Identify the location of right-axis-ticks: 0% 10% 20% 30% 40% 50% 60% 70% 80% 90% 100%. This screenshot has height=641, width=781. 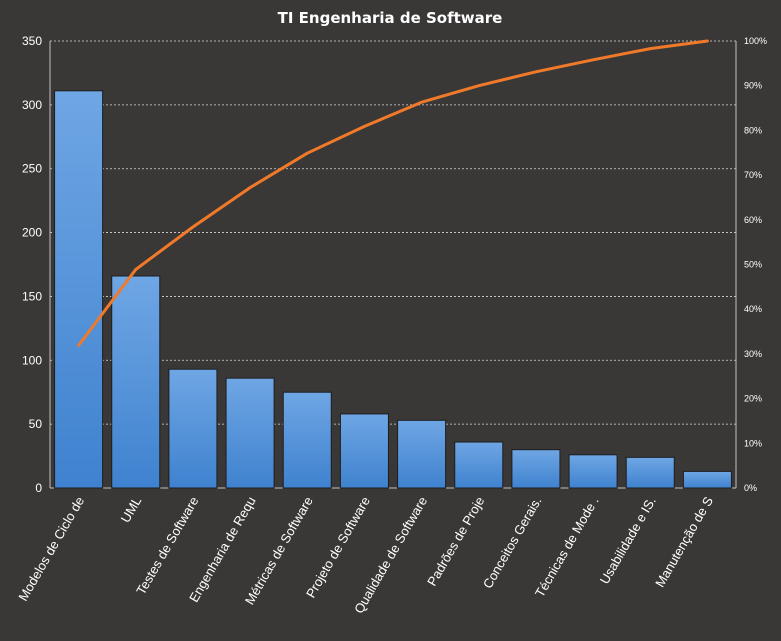
(755, 264).